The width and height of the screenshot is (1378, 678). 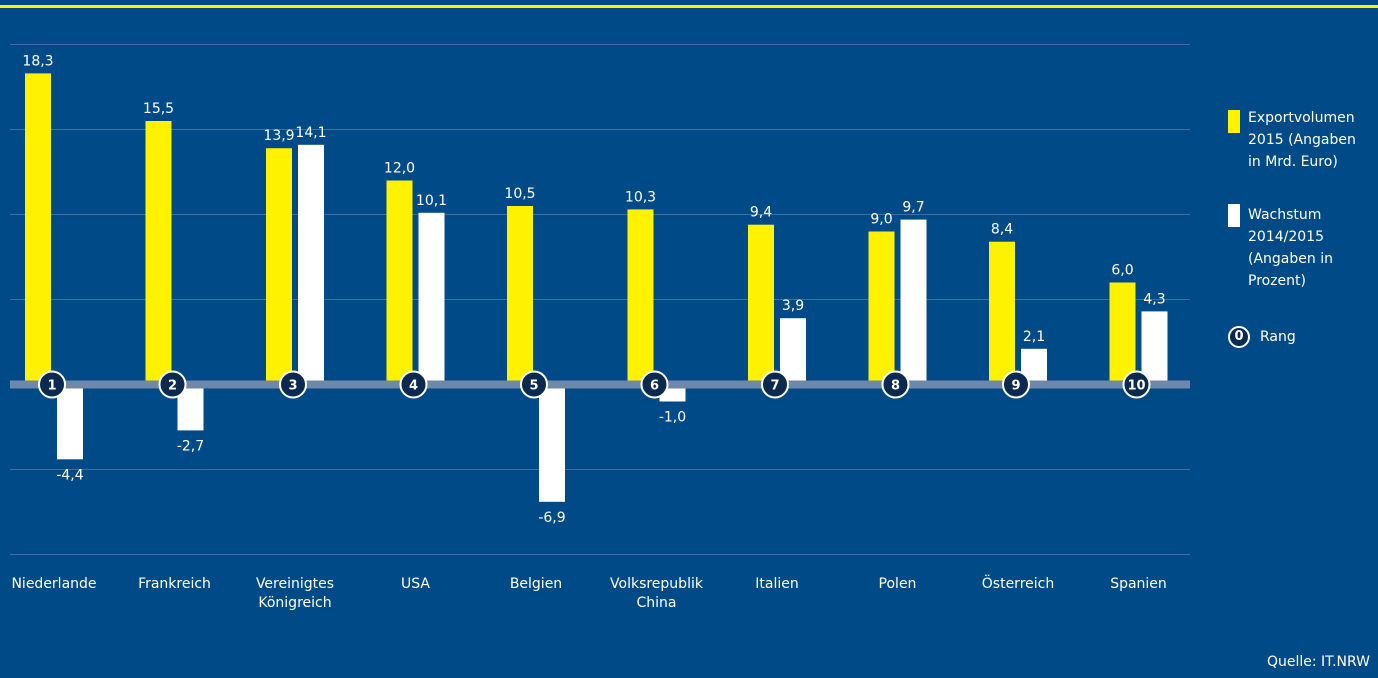 What do you see at coordinates (1122, 271) in the screenshot?
I see `export-value-label: 6,0` at bounding box center [1122, 271].